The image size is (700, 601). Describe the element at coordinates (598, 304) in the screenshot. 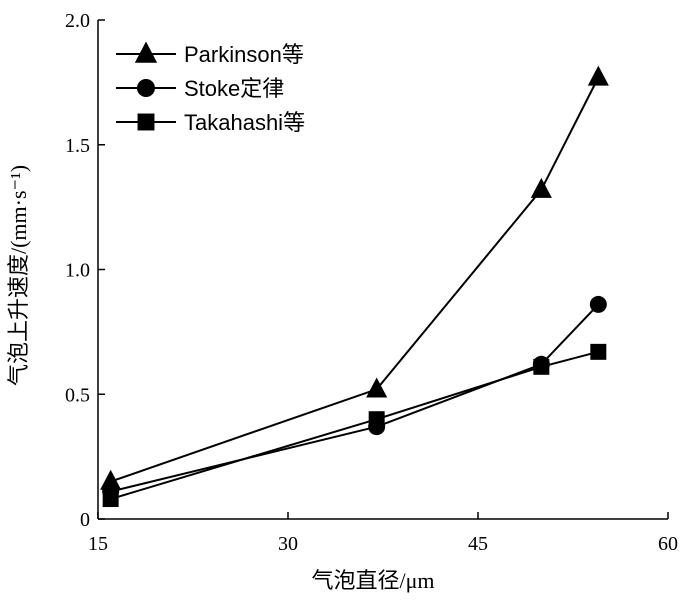

I see `data-point-circle` at that location.